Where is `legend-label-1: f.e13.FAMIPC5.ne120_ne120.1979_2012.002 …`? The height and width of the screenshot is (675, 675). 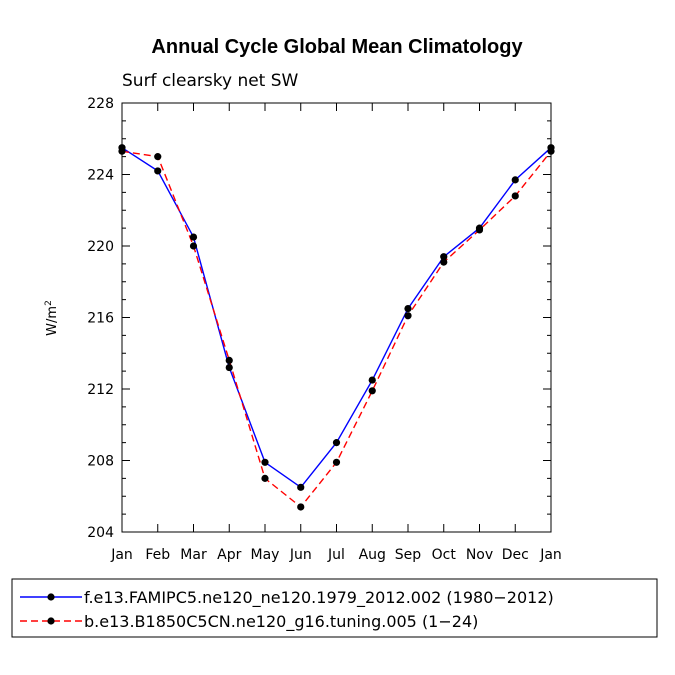 legend-label-1: f.e13.FAMIPC5.ne120_ne120.1979_2012.002 … is located at coordinates (319, 598).